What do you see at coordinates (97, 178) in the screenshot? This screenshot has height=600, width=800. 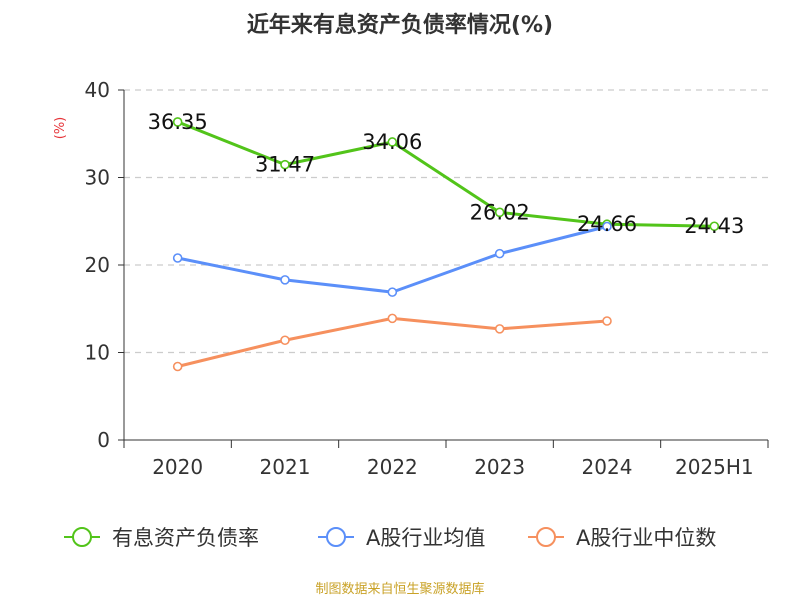 I see `y-tick-label: 30` at bounding box center [97, 178].